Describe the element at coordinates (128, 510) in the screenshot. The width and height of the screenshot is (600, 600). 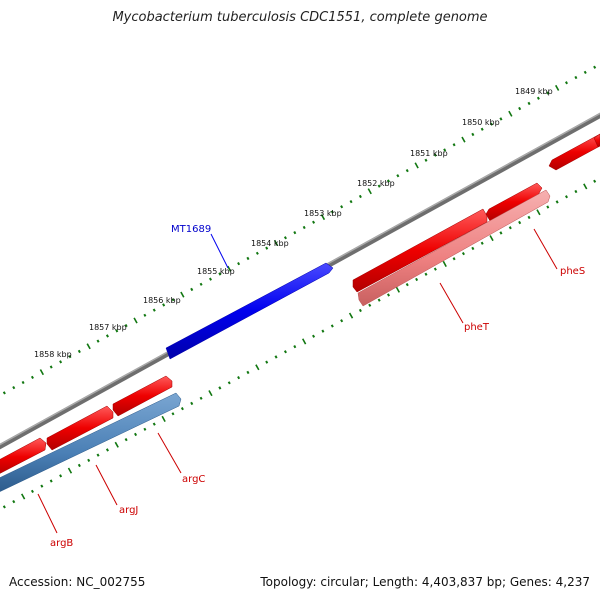
I see `gene-label-argj: argJ` at that location.